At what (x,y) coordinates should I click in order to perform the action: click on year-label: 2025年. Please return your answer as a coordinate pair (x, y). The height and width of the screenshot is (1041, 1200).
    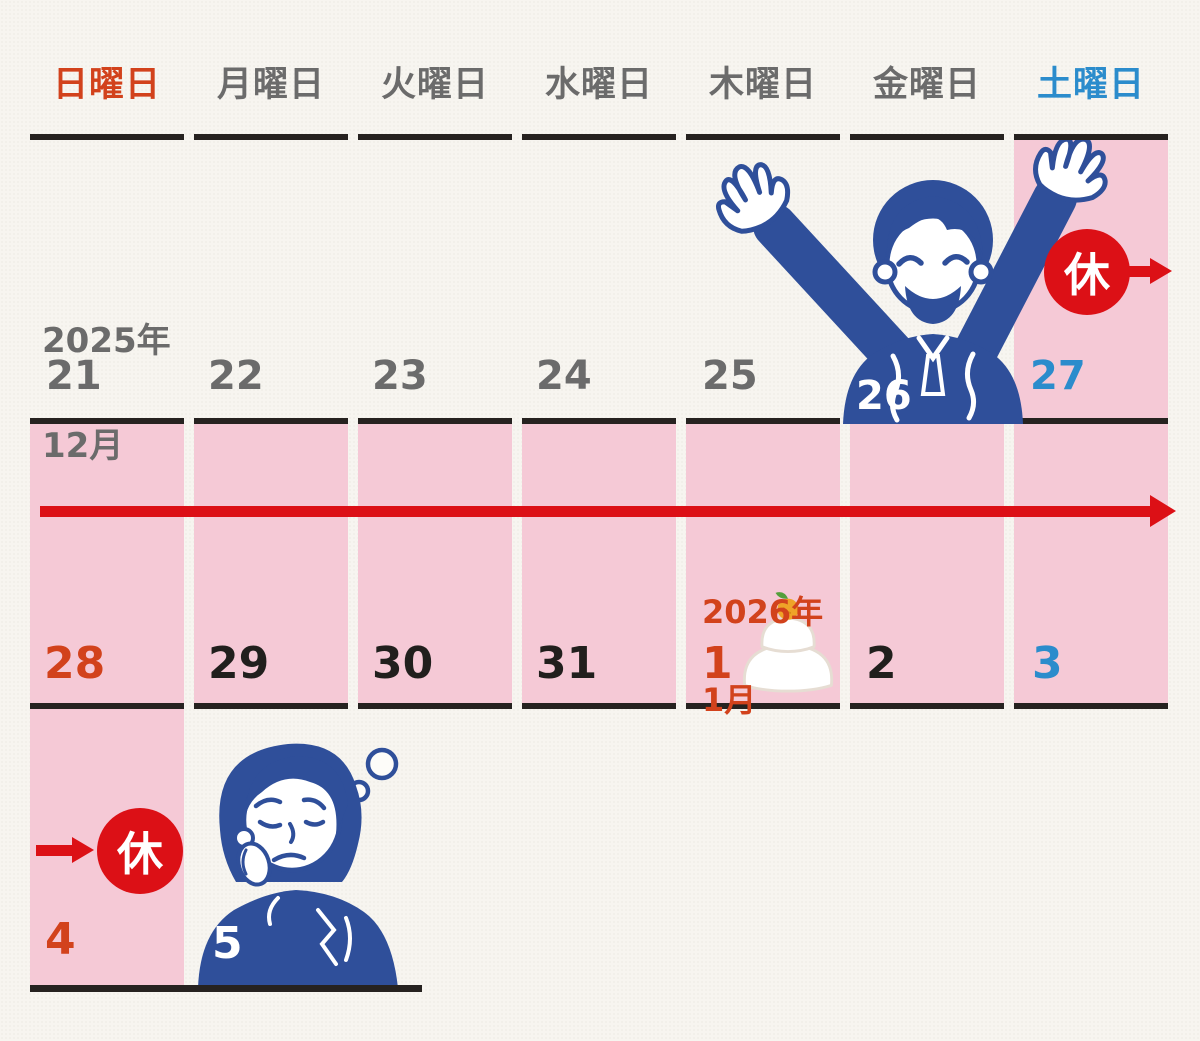
    Looking at the image, I should click on (106, 340).